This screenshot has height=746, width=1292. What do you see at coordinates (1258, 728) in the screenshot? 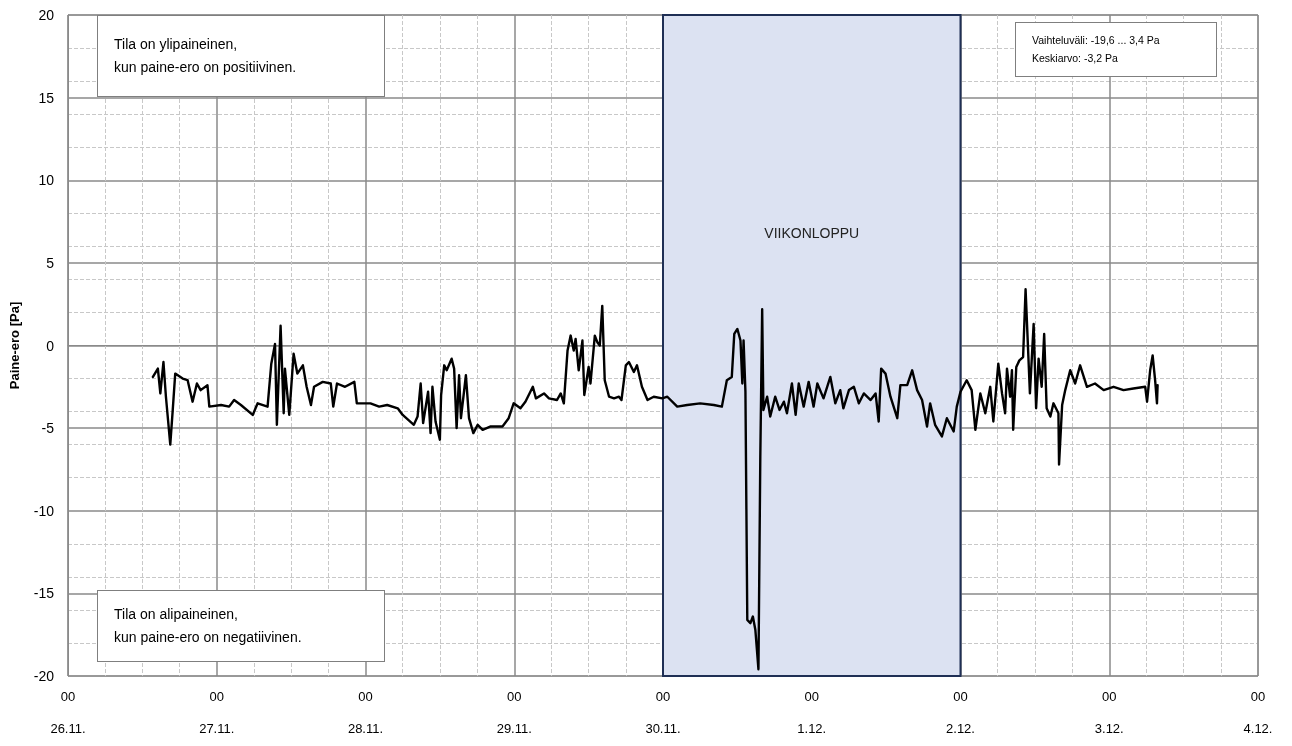
I see `x2-tick-label: 4.12.` at bounding box center [1258, 728].